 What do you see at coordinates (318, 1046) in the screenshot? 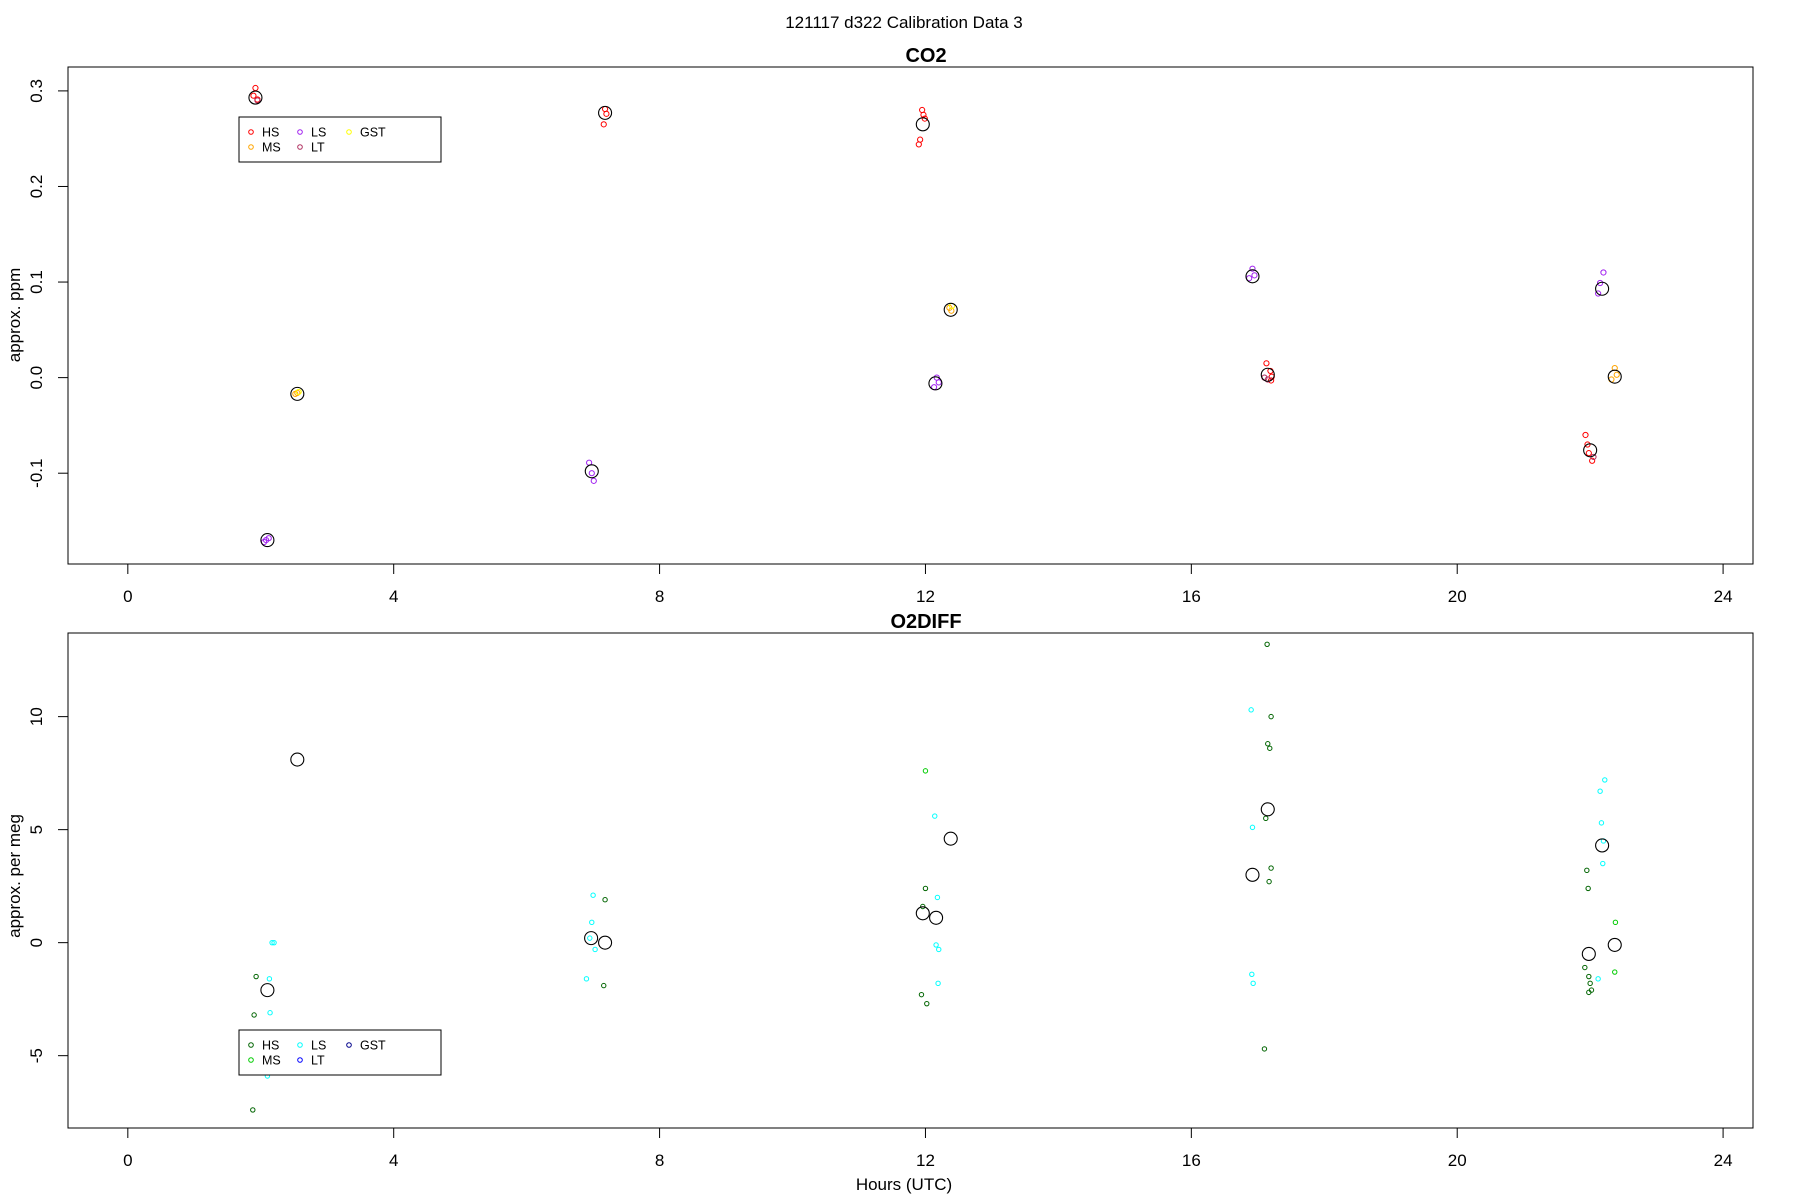
I see `legend-label: LS` at bounding box center [318, 1046].